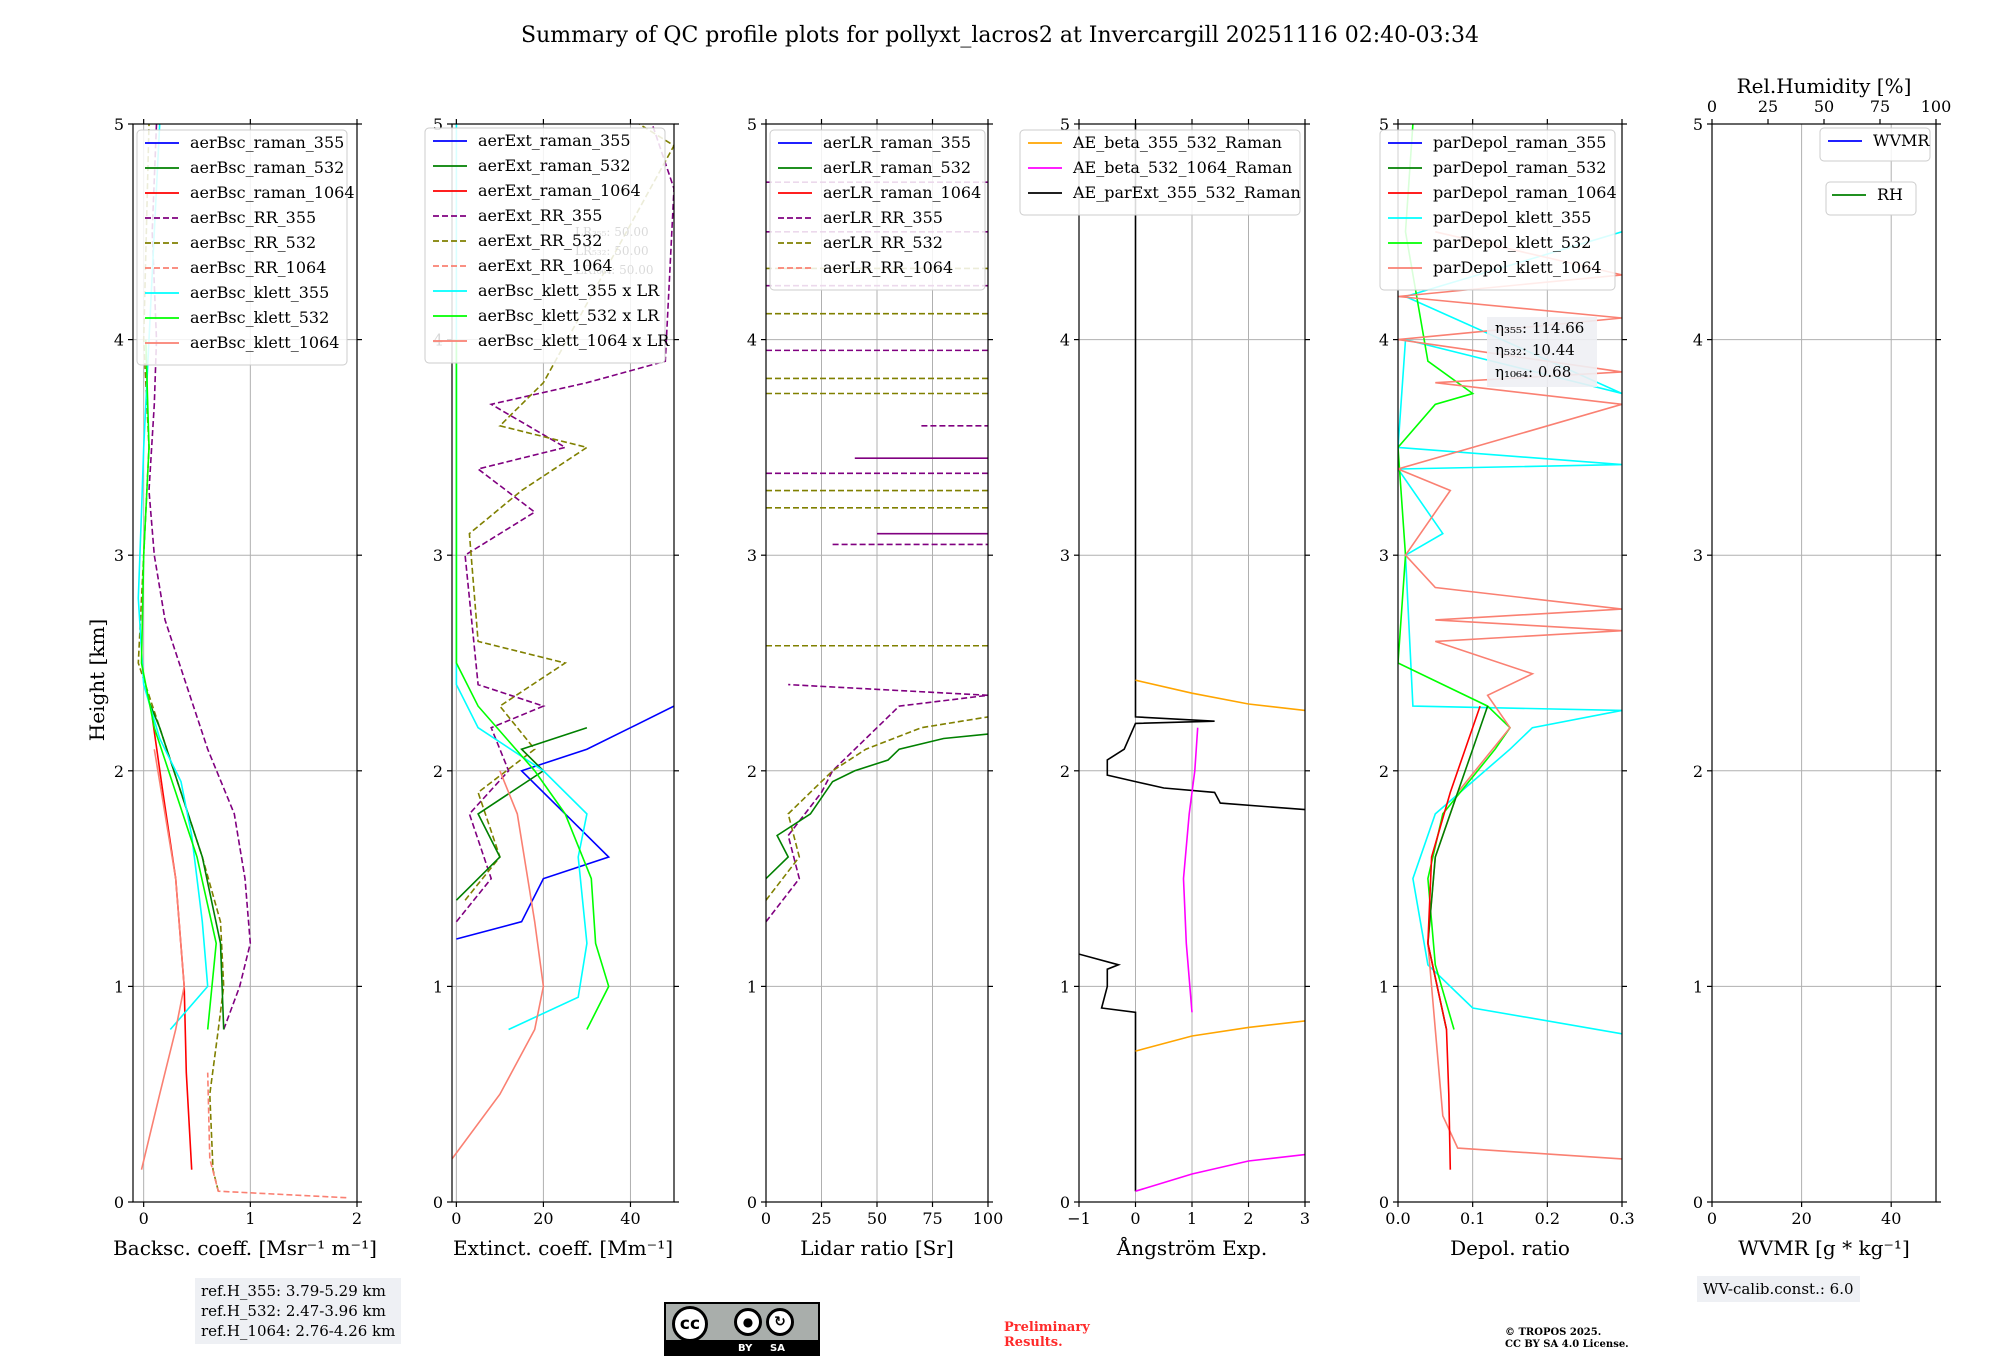 The width and height of the screenshot is (2000, 1360). I want to click on x-axis-label: Ångström Exp., so click(1191, 1247).